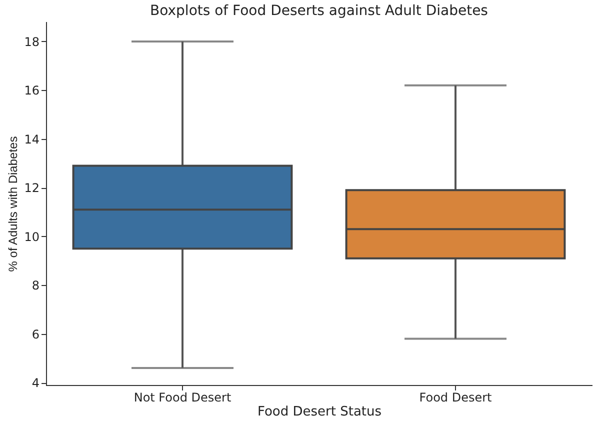  I want to click on y-tick-label: 8, so click(36, 285).